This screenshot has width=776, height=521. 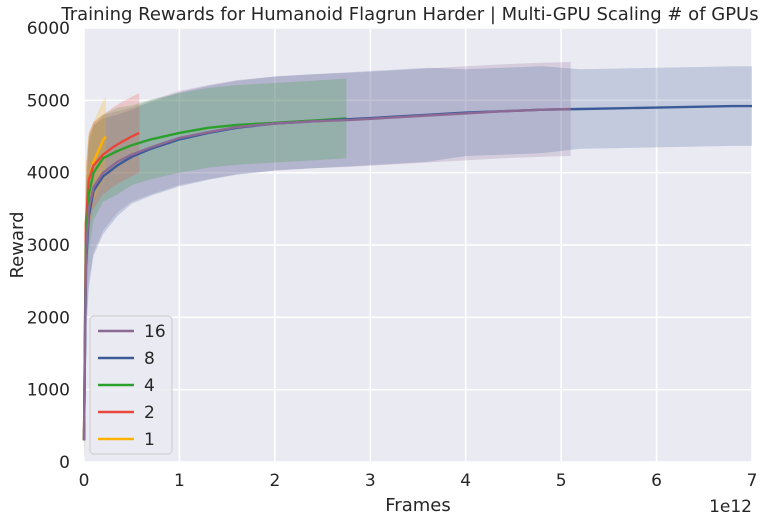 I want to click on x-tick-label: 1, so click(x=179, y=481).